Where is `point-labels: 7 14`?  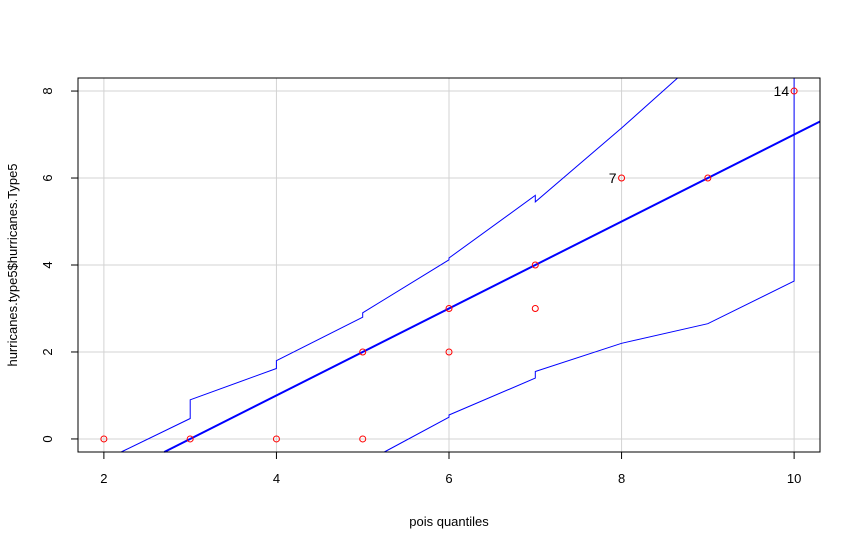
point-labels: 7 14 is located at coordinates (699, 134).